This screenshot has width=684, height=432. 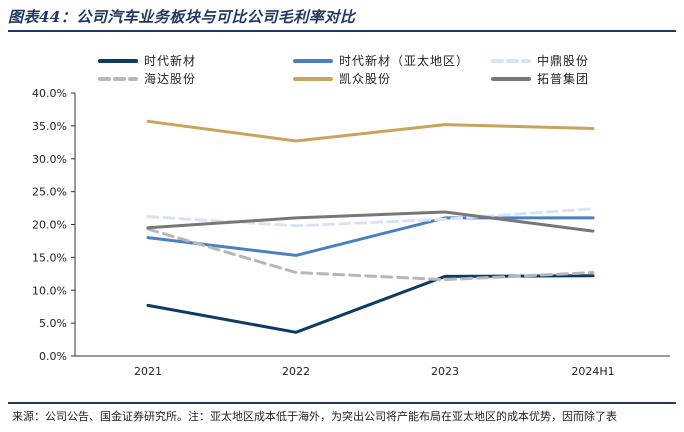 What do you see at coordinates (592, 371) in the screenshot?
I see `x-tick-label: 2024H1` at bounding box center [592, 371].